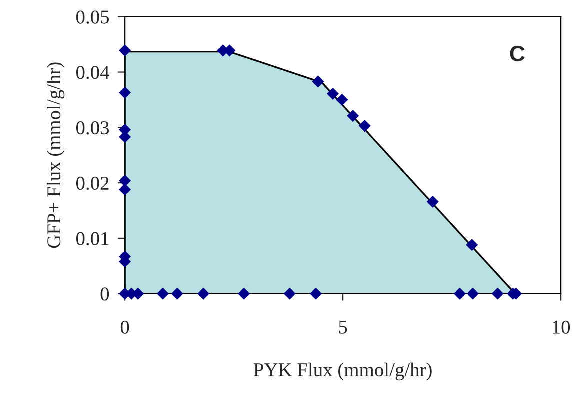 Image resolution: width=579 pixels, height=402 pixels. Describe the element at coordinates (105, 294) in the screenshot. I see `y-tick-label: 0` at that location.